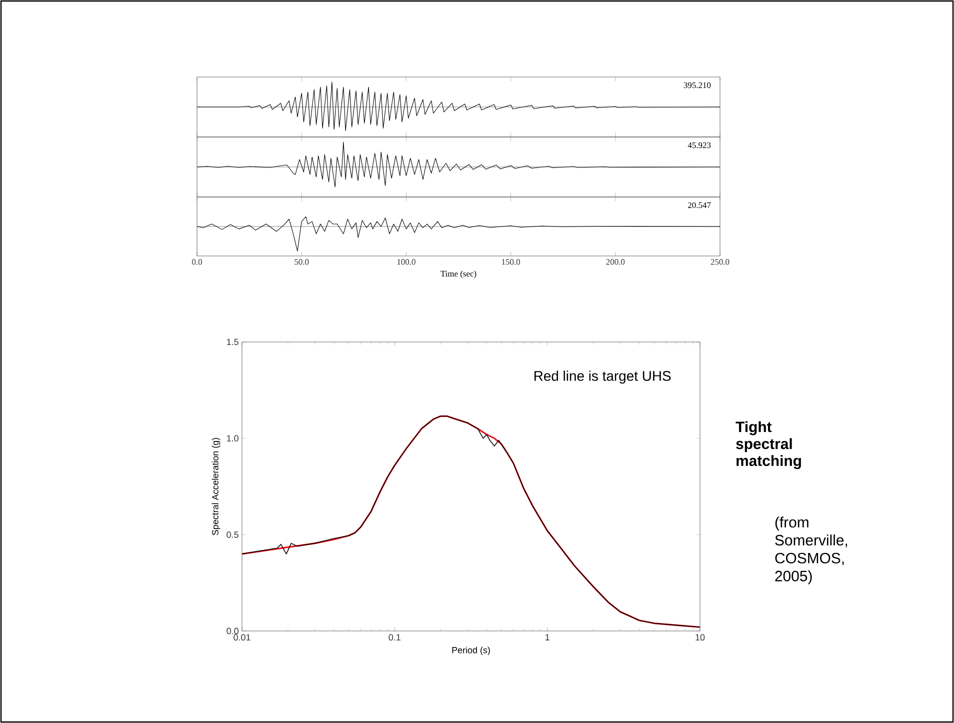 The height and width of the screenshot is (723, 954). I want to click on annotation: Red line is target UHS, so click(602, 377).